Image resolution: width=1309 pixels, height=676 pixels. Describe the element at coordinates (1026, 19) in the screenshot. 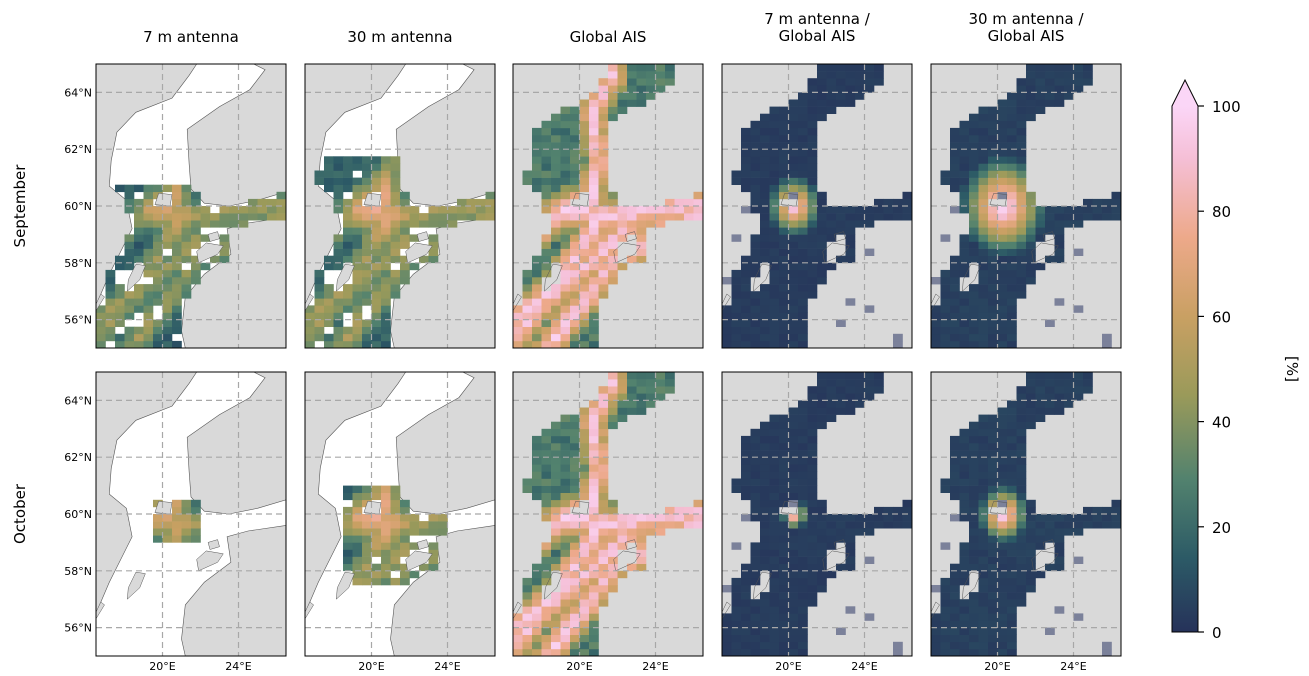

I see `column-title-line: 30 m antenna /` at that location.